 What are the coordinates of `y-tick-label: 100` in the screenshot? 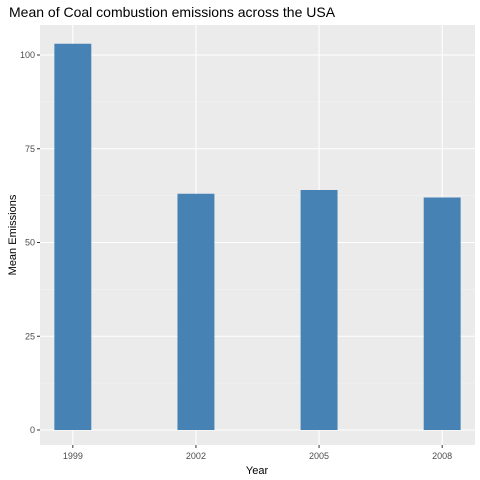 It's located at (27, 55).